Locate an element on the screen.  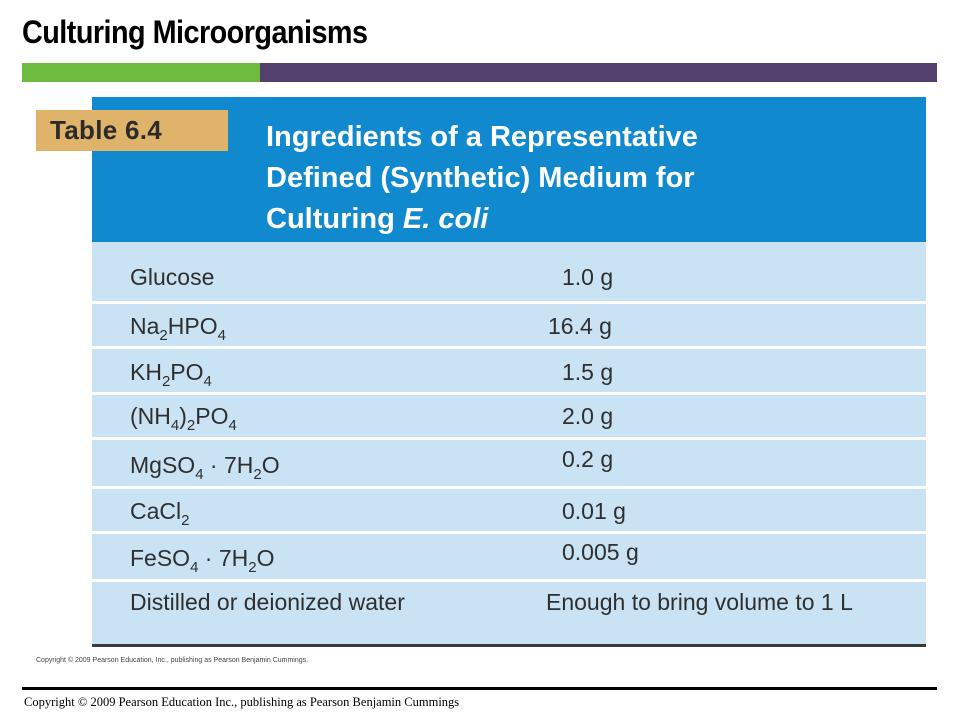
table-number-tag: Table 6.4 is located at coordinates (132, 130).